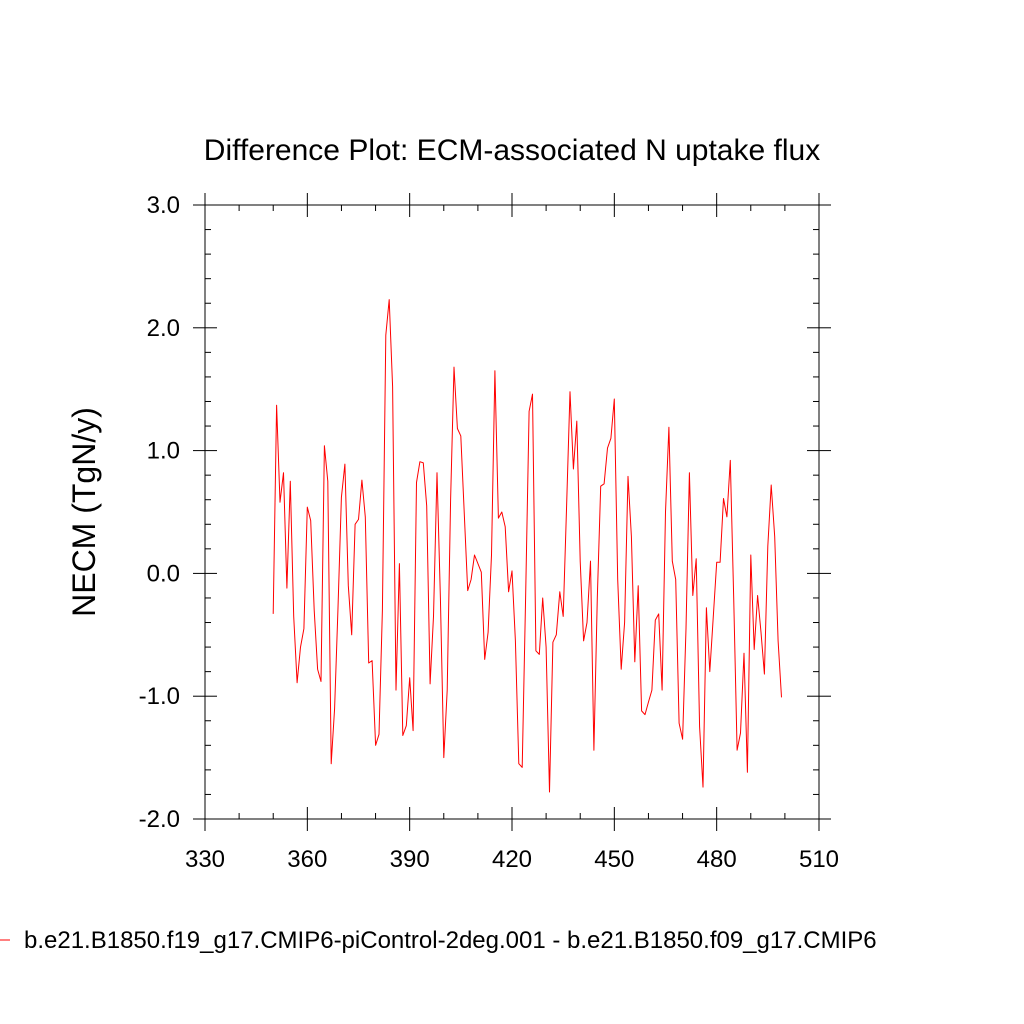 This screenshot has height=1024, width=1024. I want to click on x-tick-label: 510, so click(819, 859).